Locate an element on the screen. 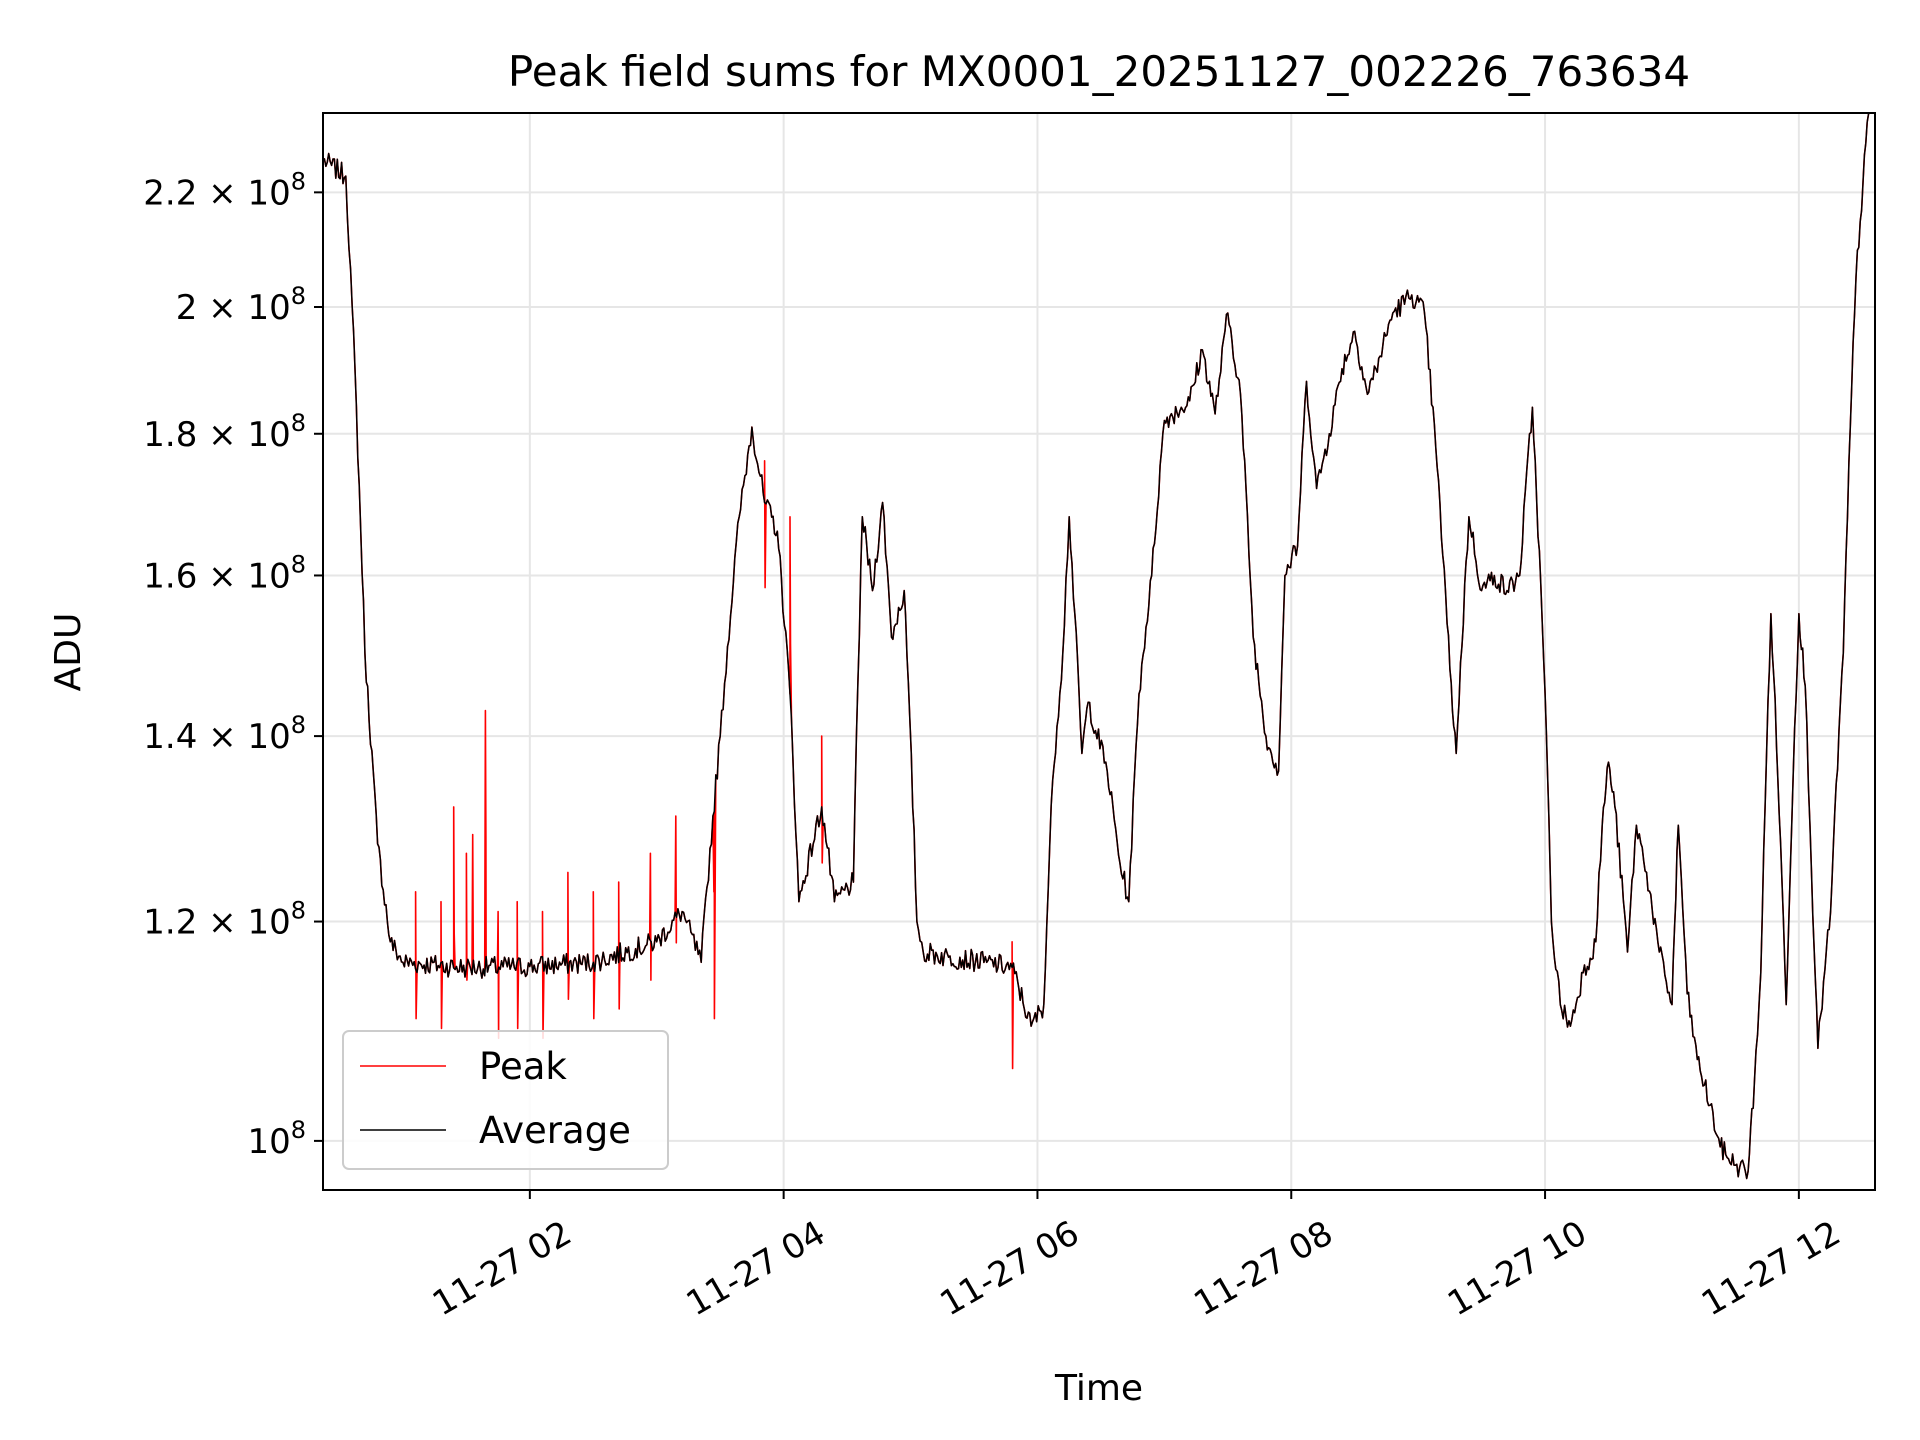  legend: Peak Average is located at coordinates (505, 1100).